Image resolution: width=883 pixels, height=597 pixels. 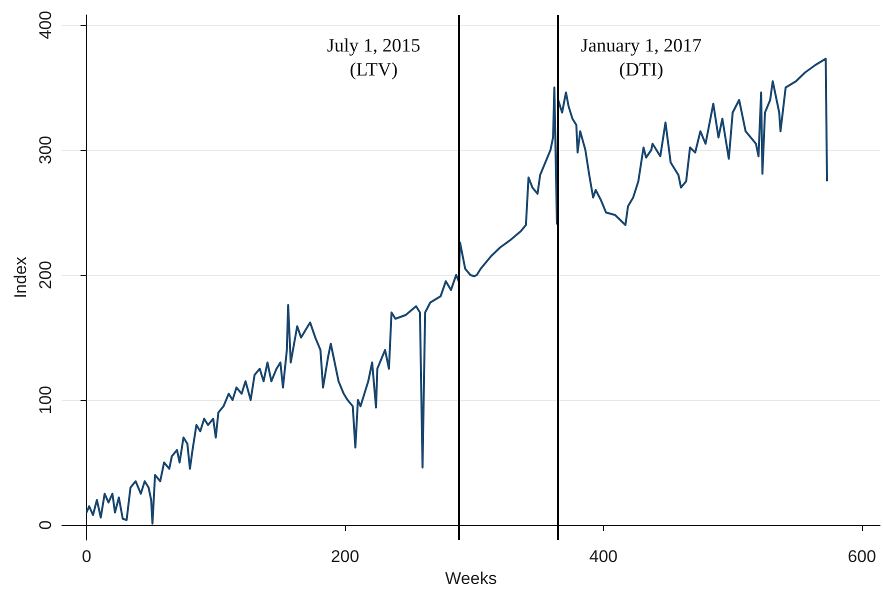 I want to click on x-tick-label: 600, so click(x=862, y=556).